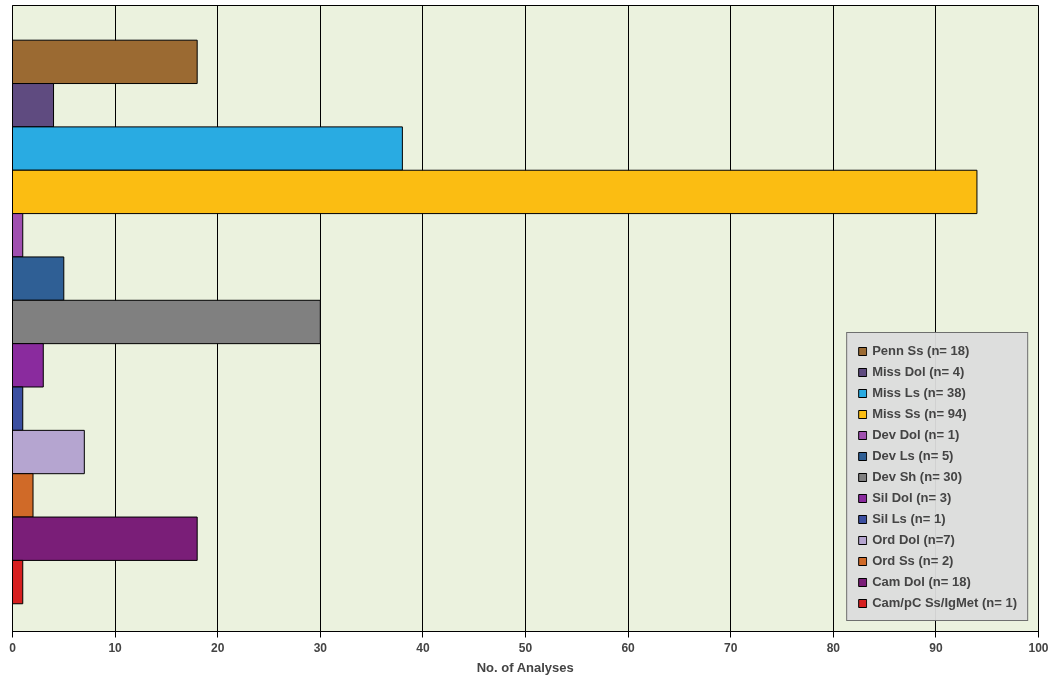  What do you see at coordinates (525, 667) in the screenshot?
I see `x-axis-title: No. of Analyses` at bounding box center [525, 667].